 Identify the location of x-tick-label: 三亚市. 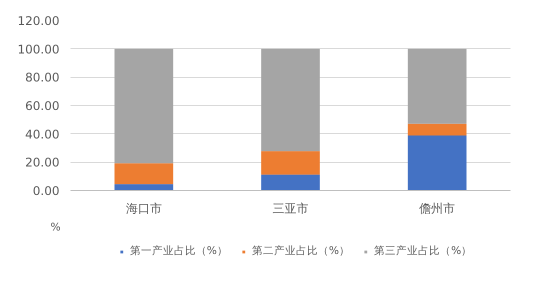
(290, 209).